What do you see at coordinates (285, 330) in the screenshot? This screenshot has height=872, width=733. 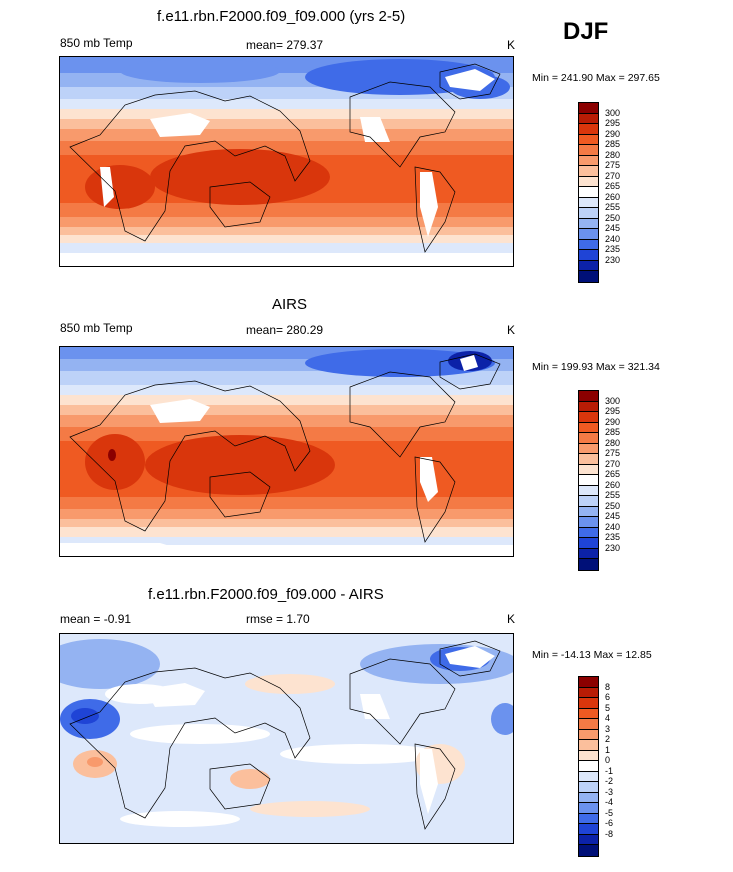 I see `panel-obs-mean-label: mean= 280.29` at bounding box center [285, 330].